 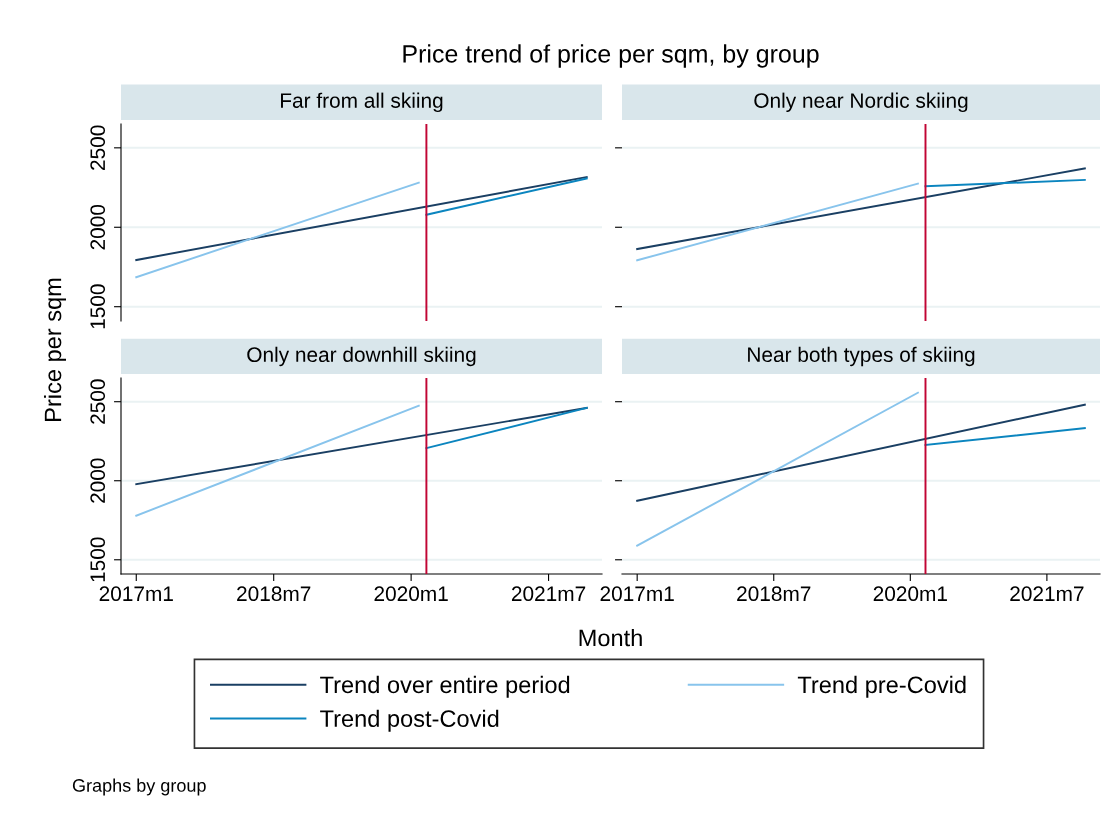 What do you see at coordinates (445, 686) in the screenshot?
I see `legend-label: Trend over entire period` at bounding box center [445, 686].